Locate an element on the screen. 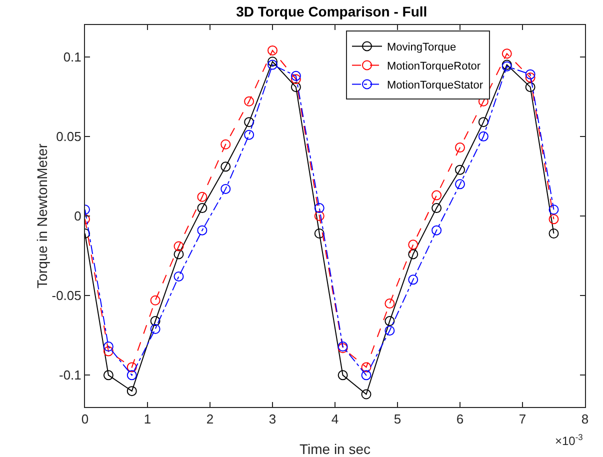  legend-label: MovingTorque is located at coordinates (421, 48).